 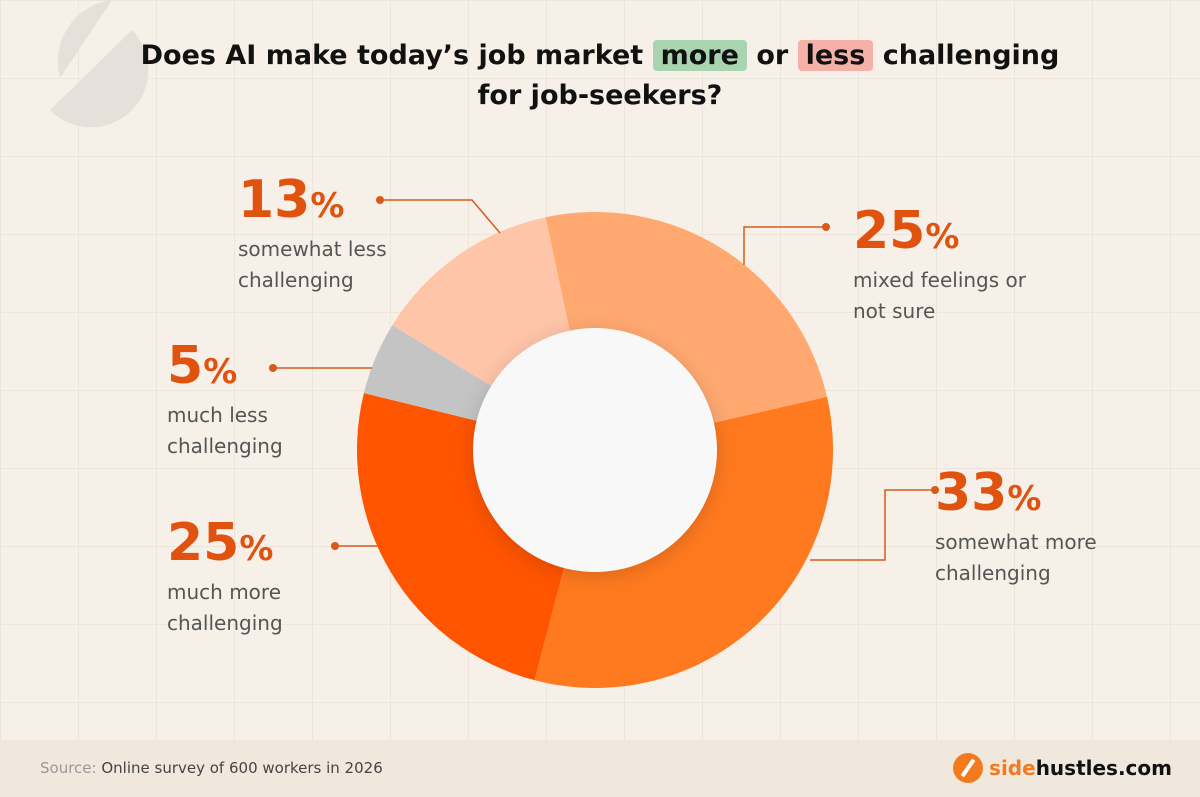 What do you see at coordinates (225, 397) in the screenshot?
I see `label-much-less: 5% much less challenging` at bounding box center [225, 397].